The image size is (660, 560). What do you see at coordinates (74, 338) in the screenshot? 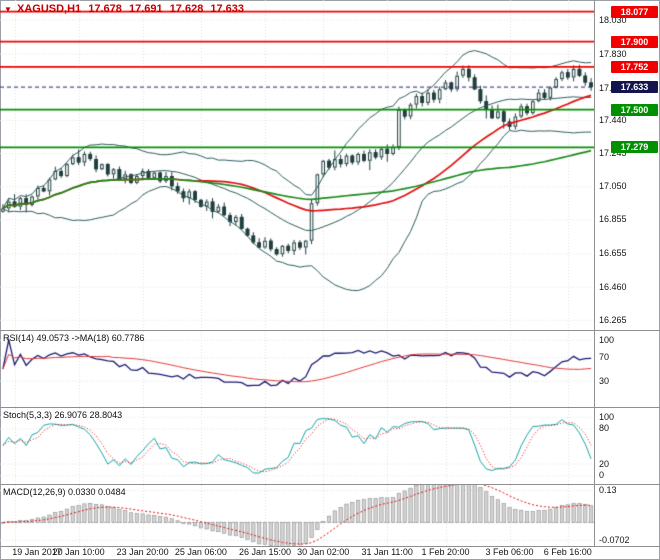
I see `rsi-indicator-label: RSI(14) 49.0573 ->MA(18) 60.7786` at bounding box center [74, 338].